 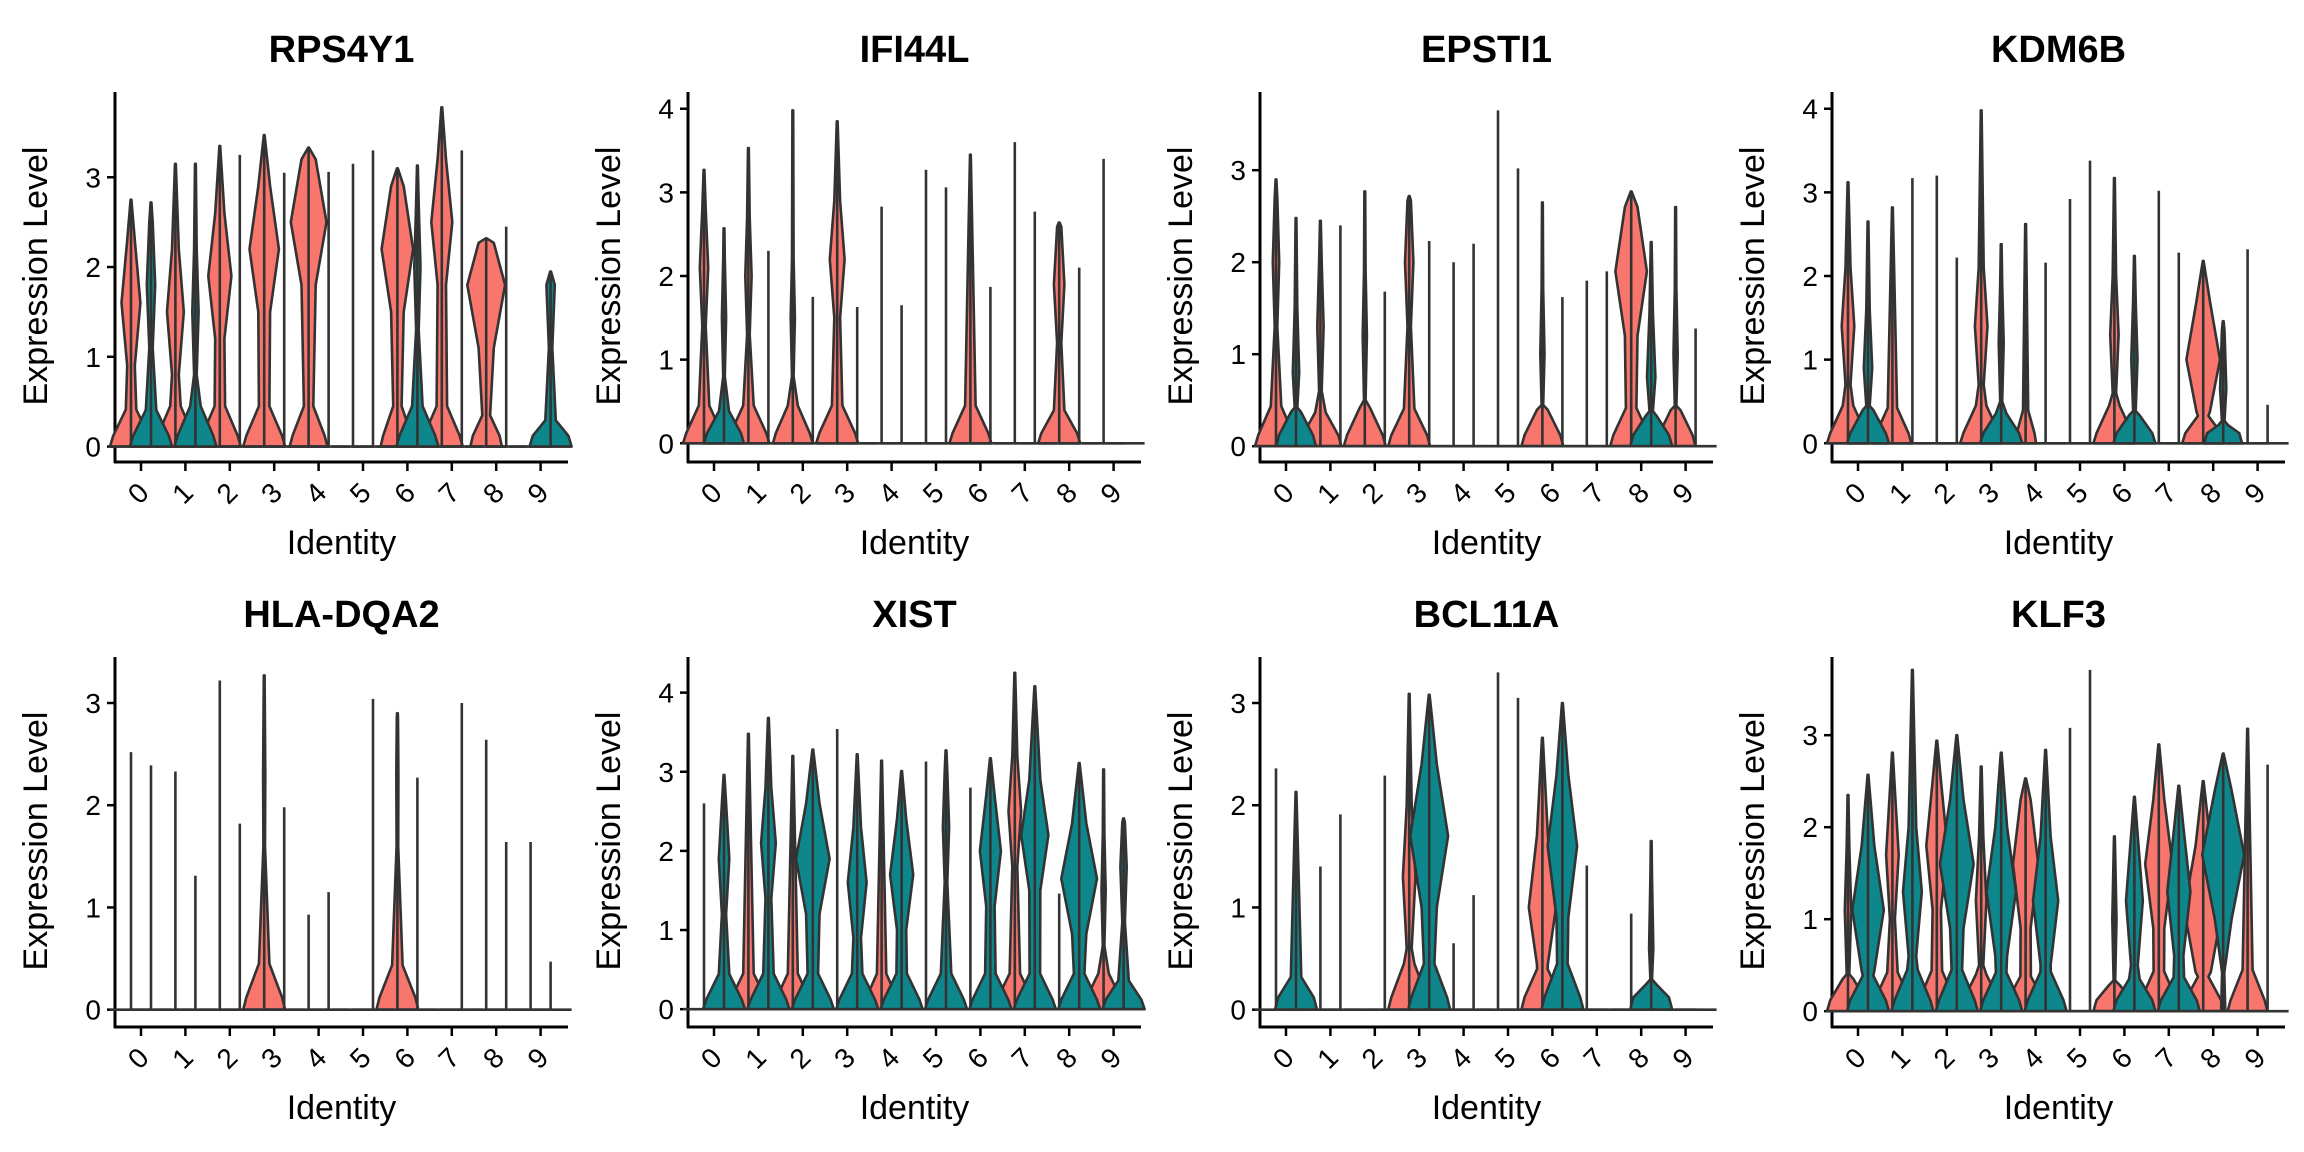 What do you see at coordinates (915, 50) in the screenshot?
I see `panel-title: IFI44L` at bounding box center [915, 50].